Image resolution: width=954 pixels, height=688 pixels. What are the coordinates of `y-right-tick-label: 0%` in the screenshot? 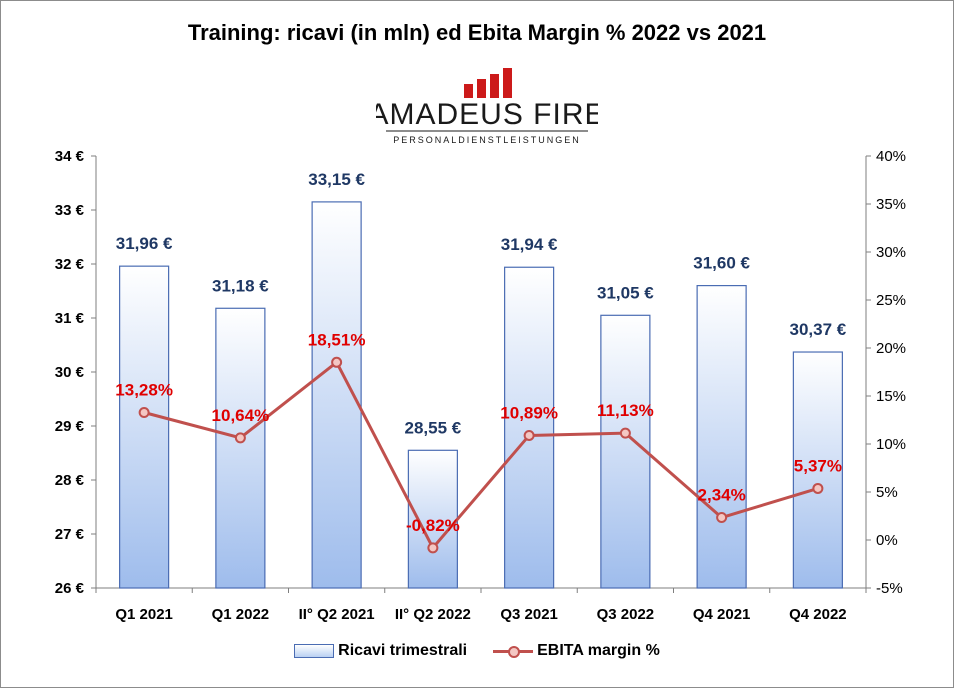 It's located at (887, 540).